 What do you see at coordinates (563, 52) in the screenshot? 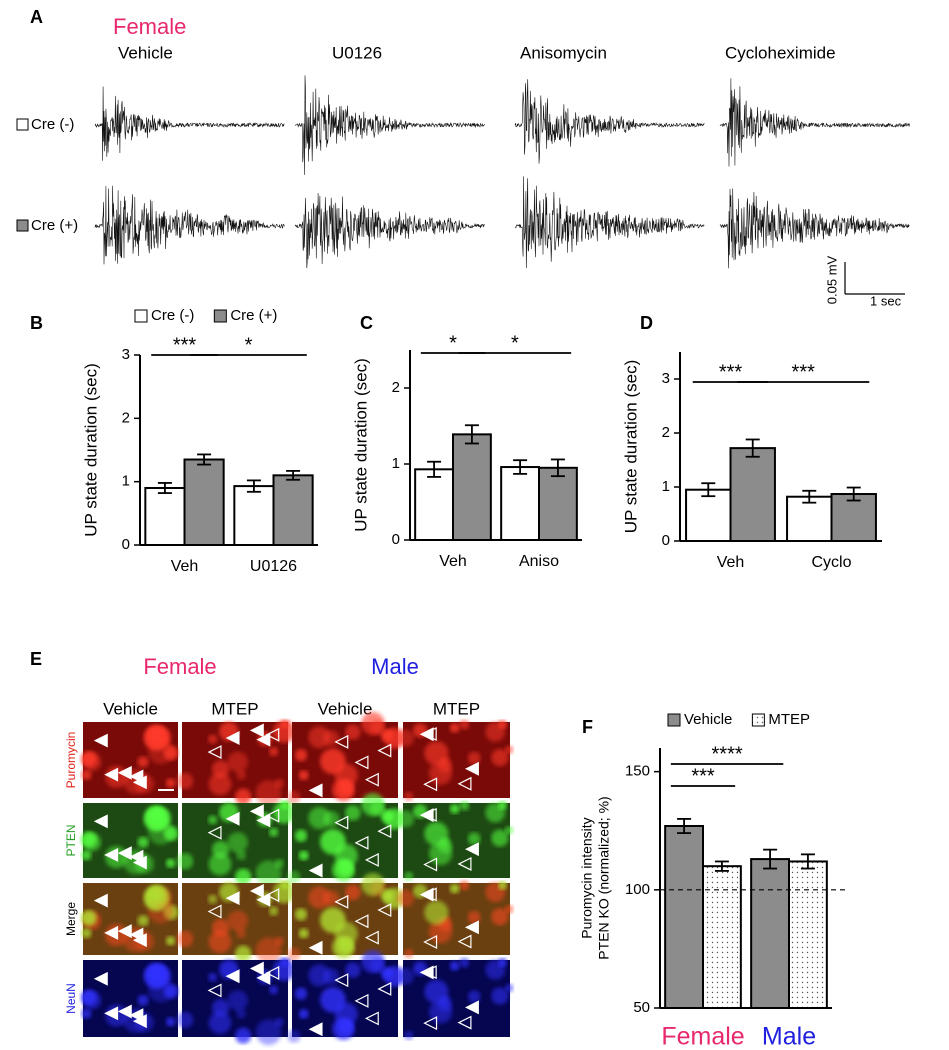
I see `condition-label: Anisomycin` at bounding box center [563, 52].